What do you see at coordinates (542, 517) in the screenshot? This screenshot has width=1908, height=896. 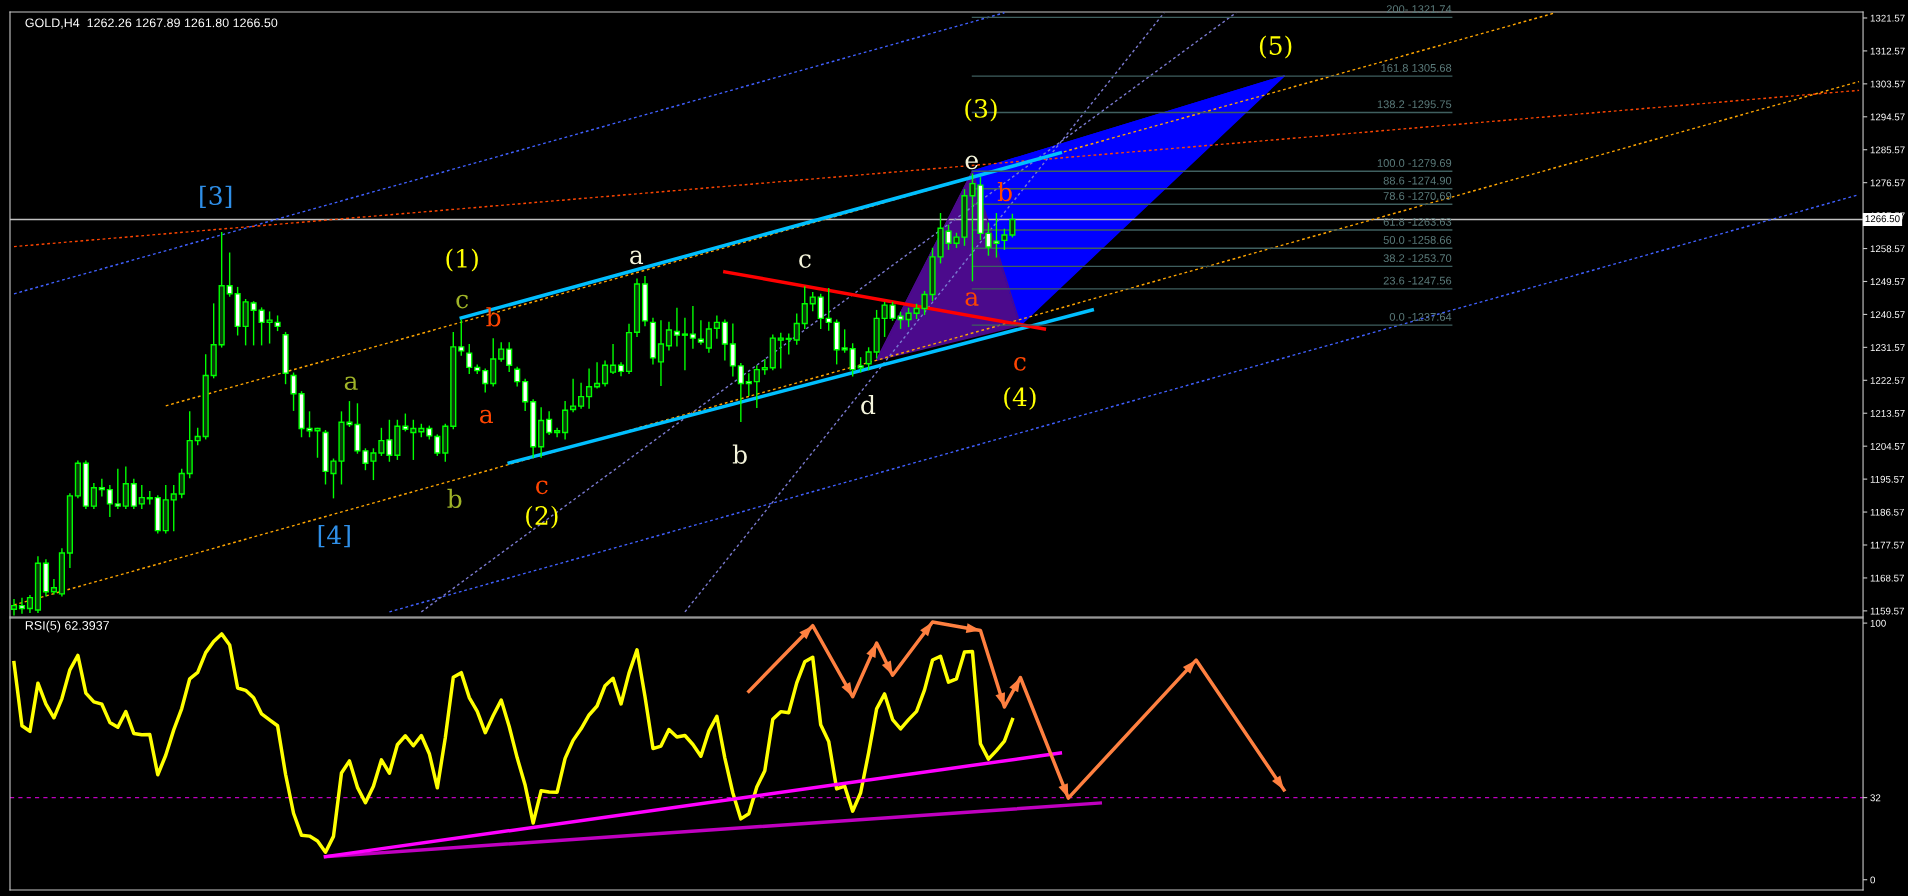 I see `annotation: (2)` at bounding box center [542, 517].